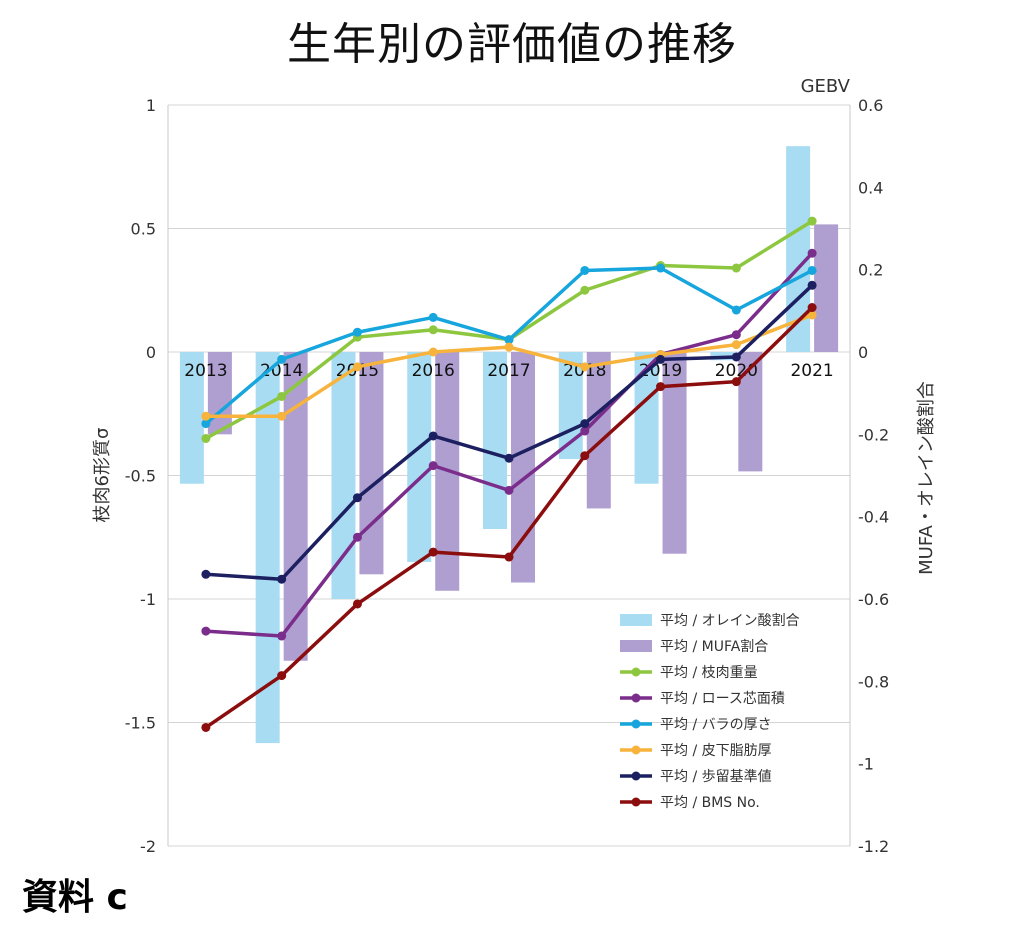 This screenshot has width=1024, height=938. I want to click on legend-marker-edaniku, so click(636, 672).